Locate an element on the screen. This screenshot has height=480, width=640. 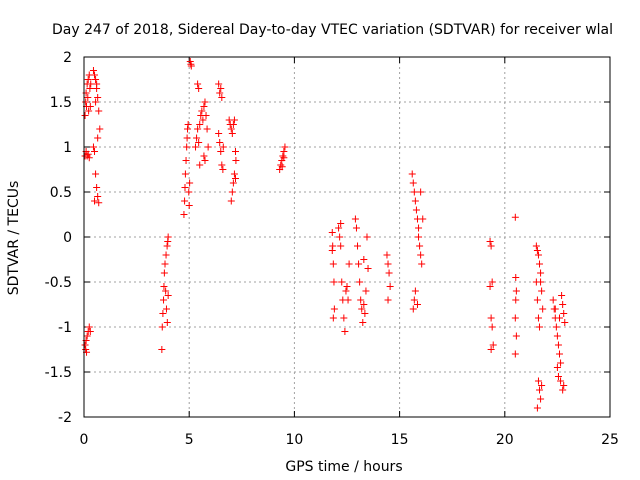
x-tick-label: 5 is located at coordinates (189, 440).